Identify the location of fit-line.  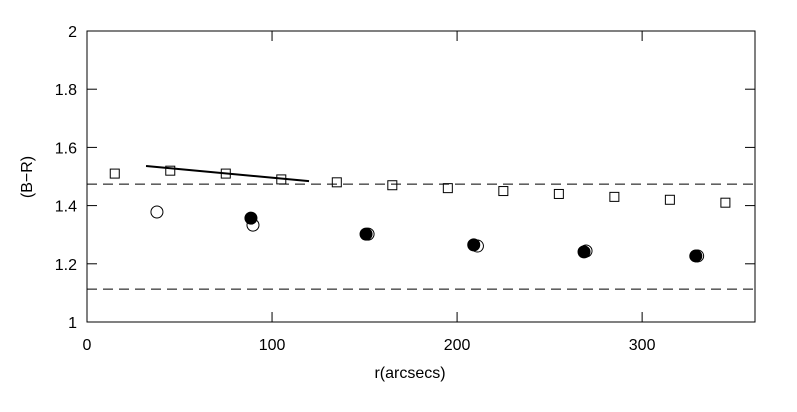
(227, 174).